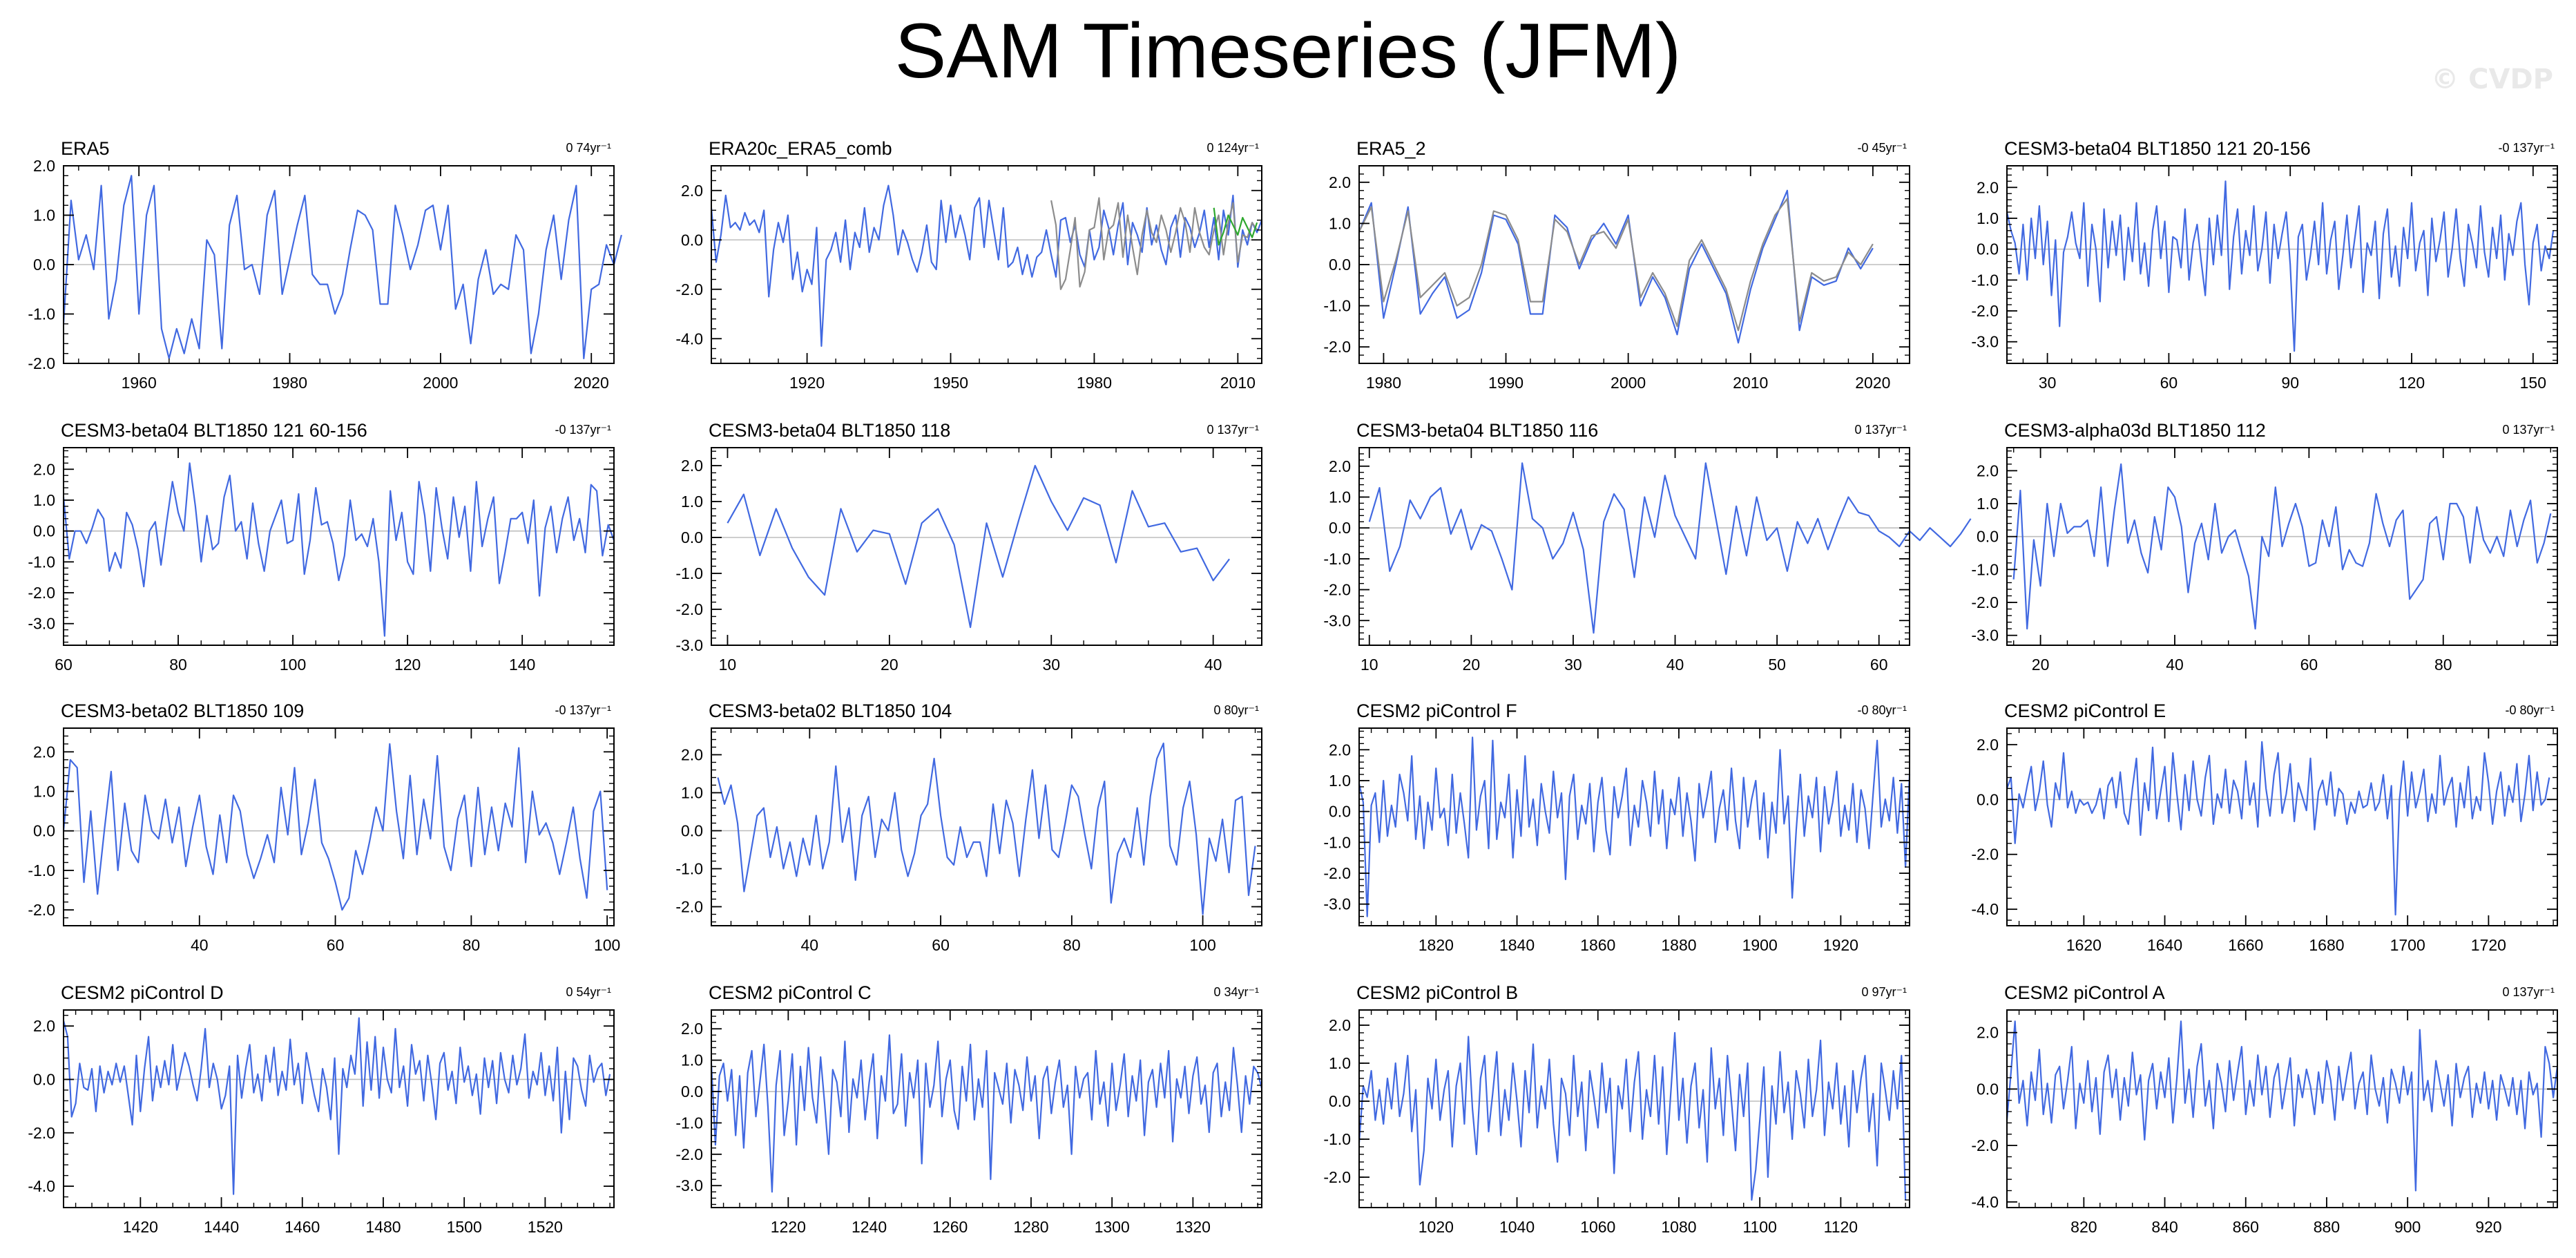 This screenshot has width=2576, height=1258. Describe the element at coordinates (1841, 1227) in the screenshot. I see `x-tick-label: 1120` at that location.